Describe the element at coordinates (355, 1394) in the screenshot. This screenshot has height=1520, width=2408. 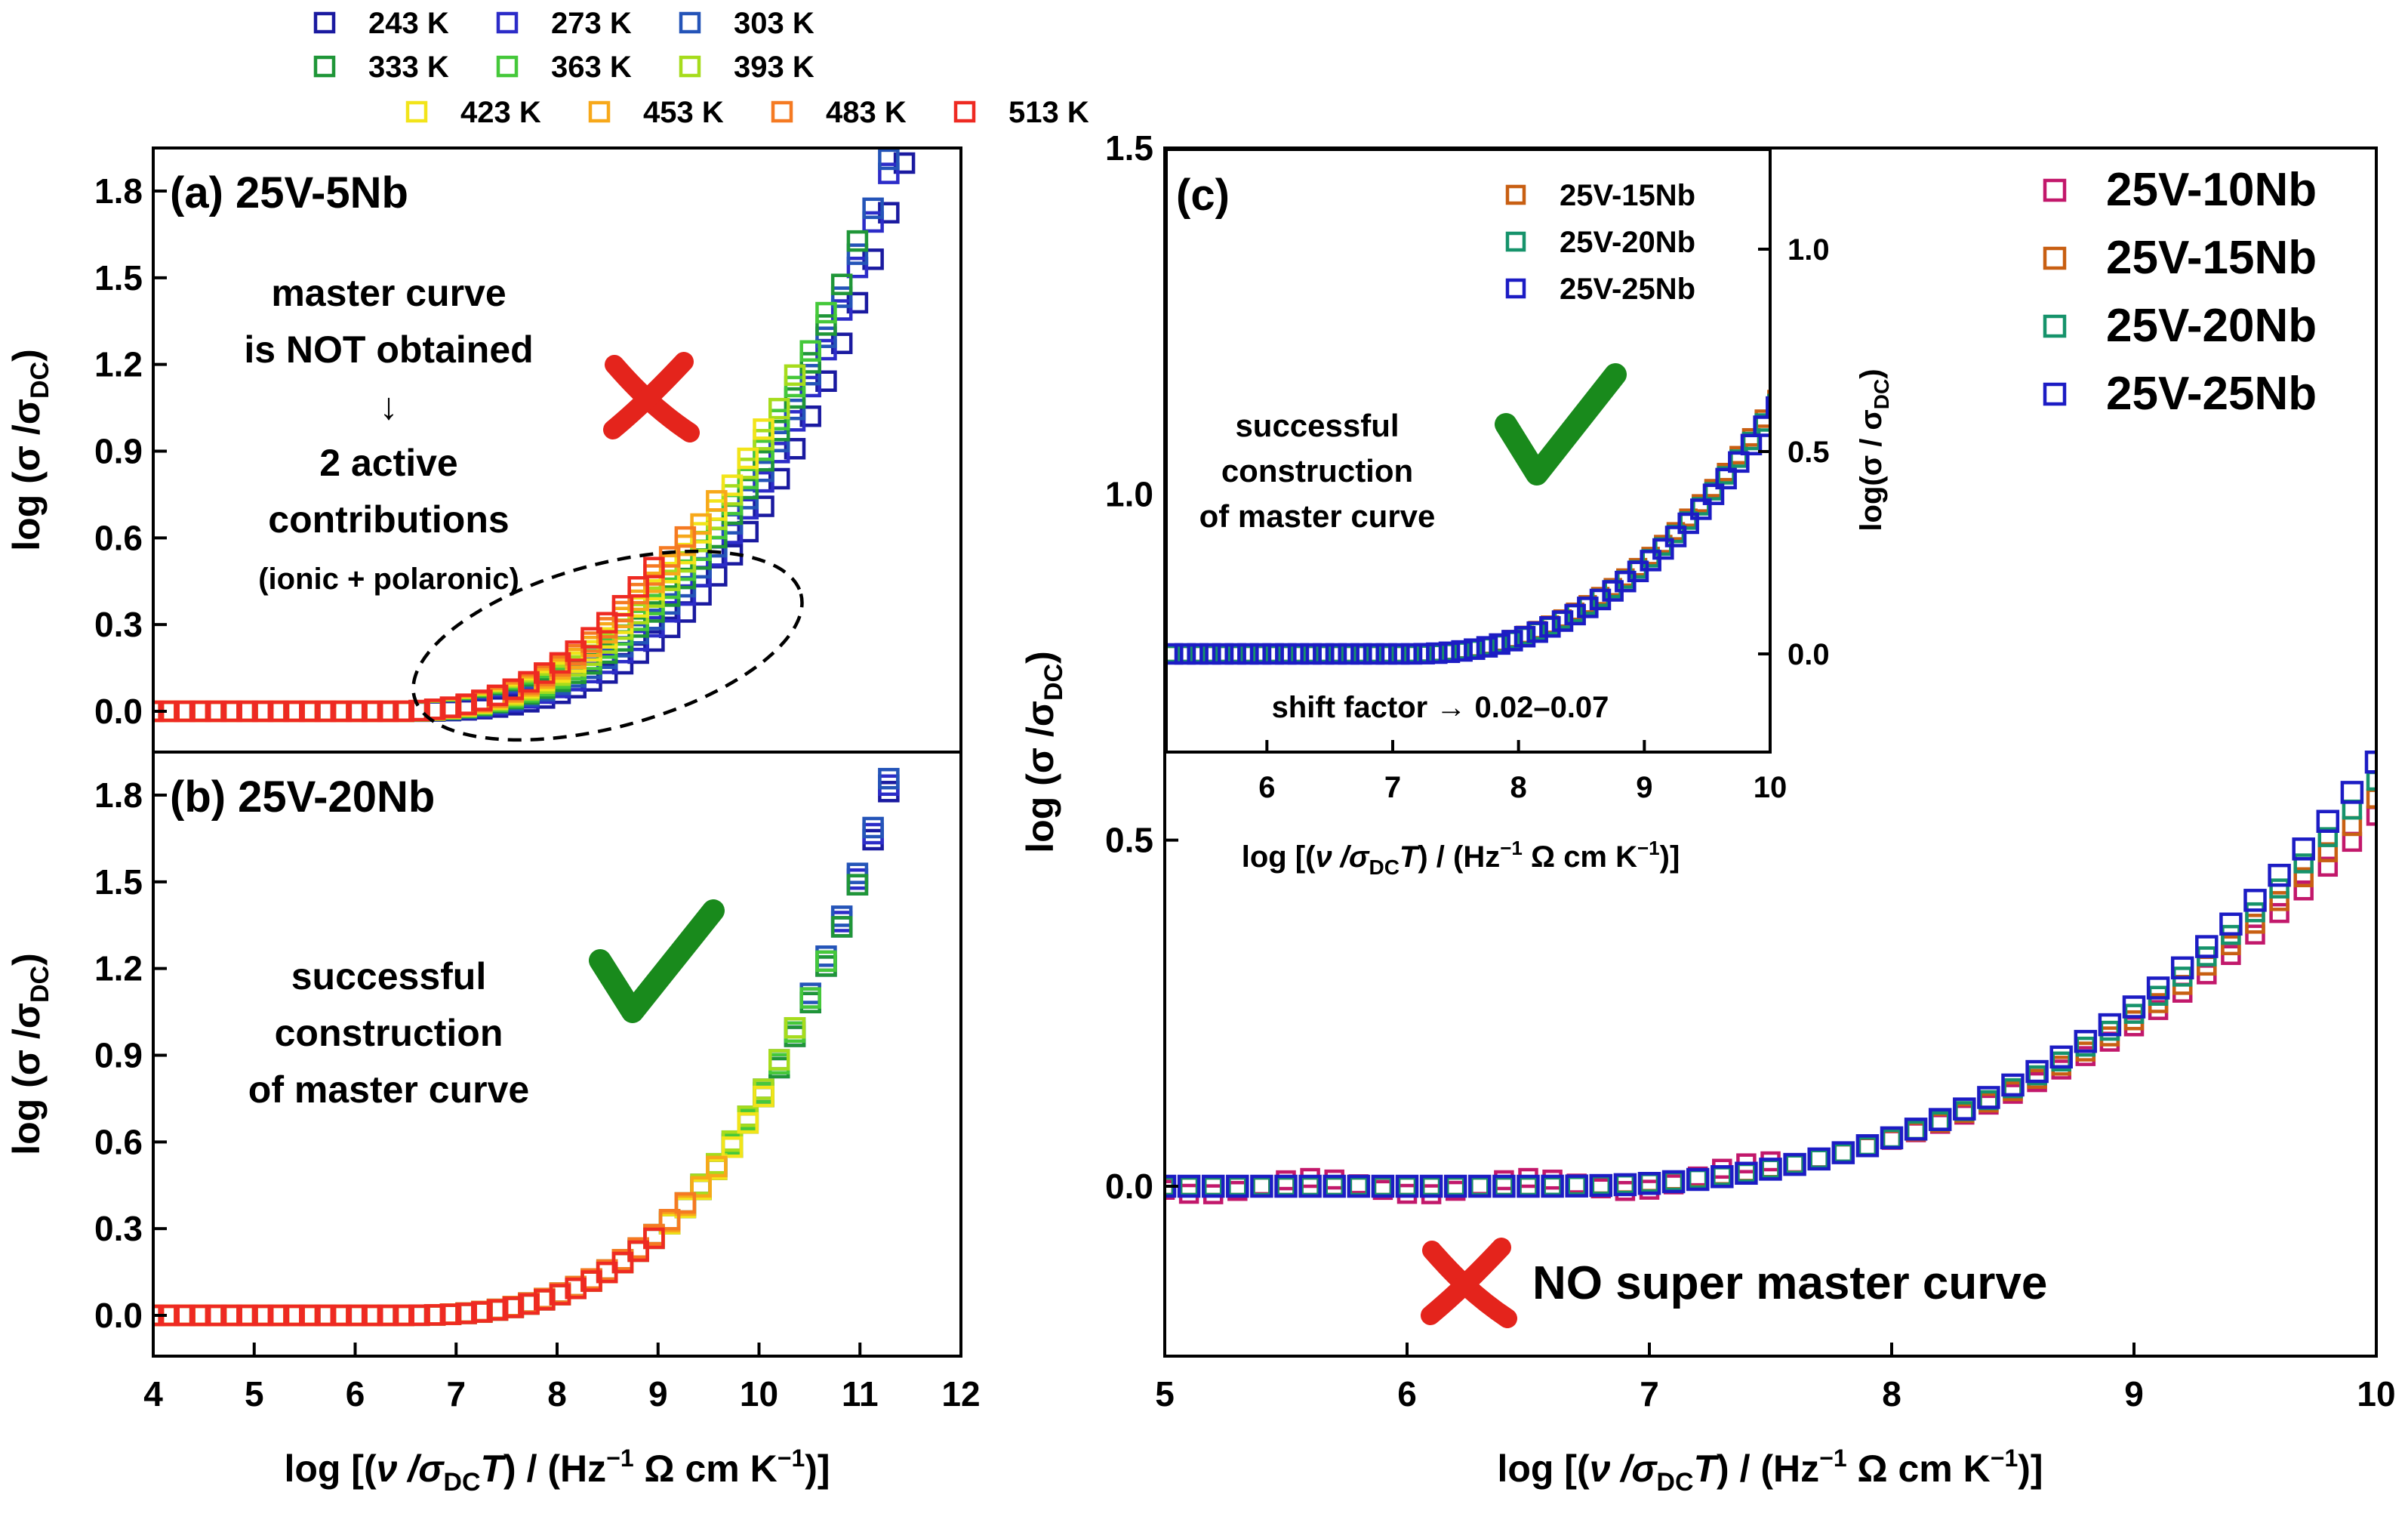
I see `x-tick-label: 6` at that location.